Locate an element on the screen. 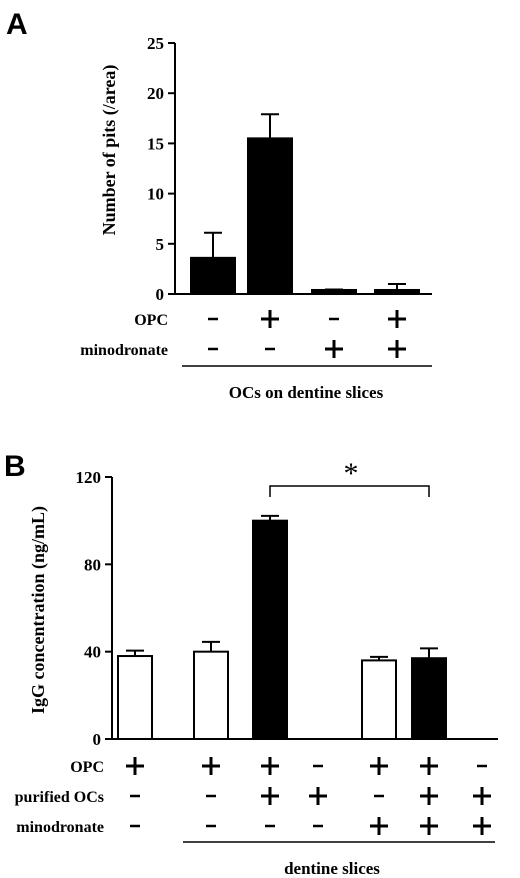 The height and width of the screenshot is (878, 520). chart-a-group-label: OCs on dentine slices is located at coordinates (306, 392).